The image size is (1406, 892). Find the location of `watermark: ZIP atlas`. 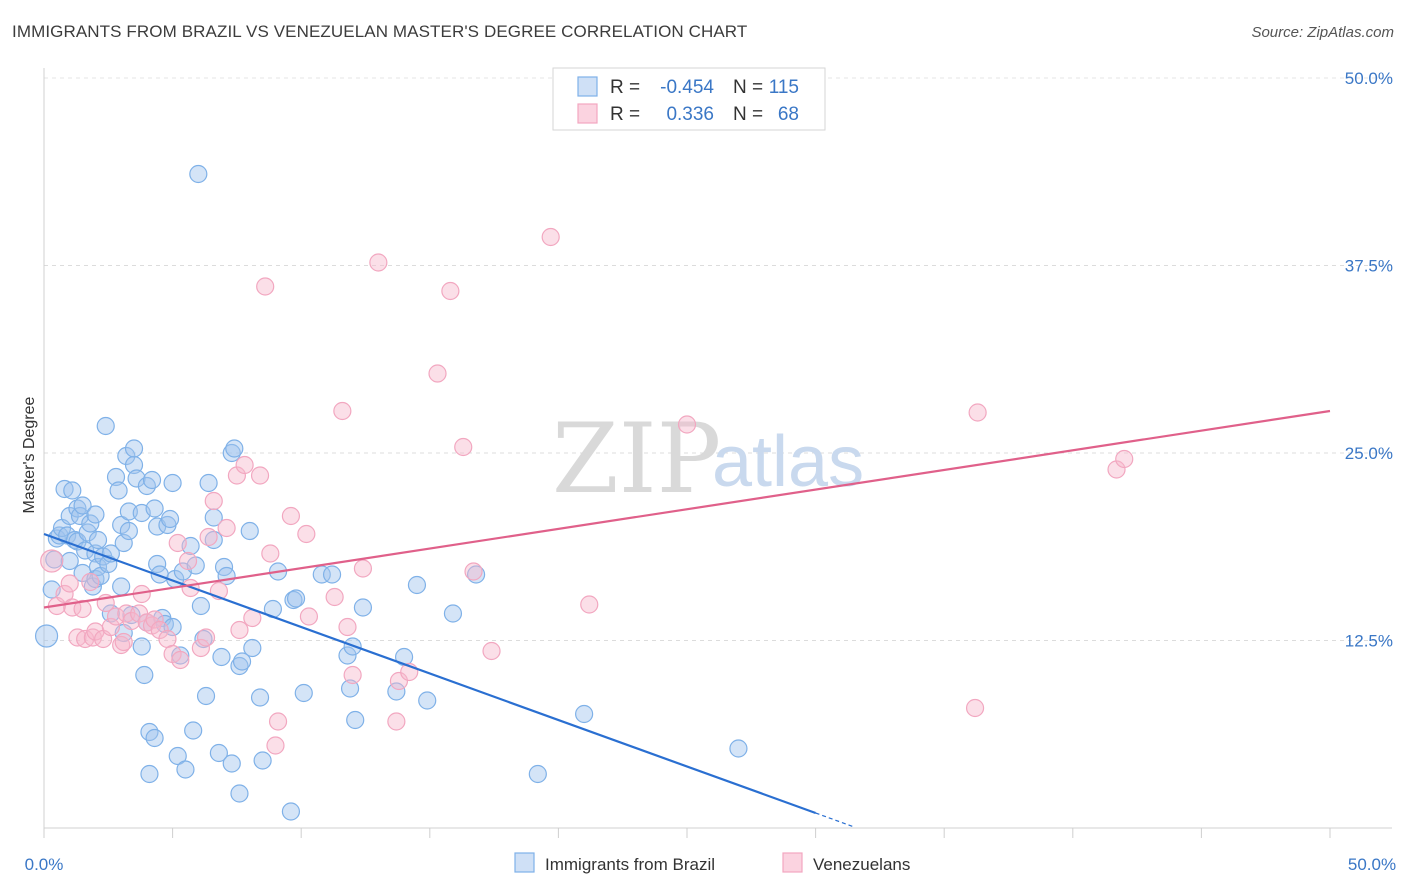

watermark: ZIP atlas is located at coordinates (708, 459).